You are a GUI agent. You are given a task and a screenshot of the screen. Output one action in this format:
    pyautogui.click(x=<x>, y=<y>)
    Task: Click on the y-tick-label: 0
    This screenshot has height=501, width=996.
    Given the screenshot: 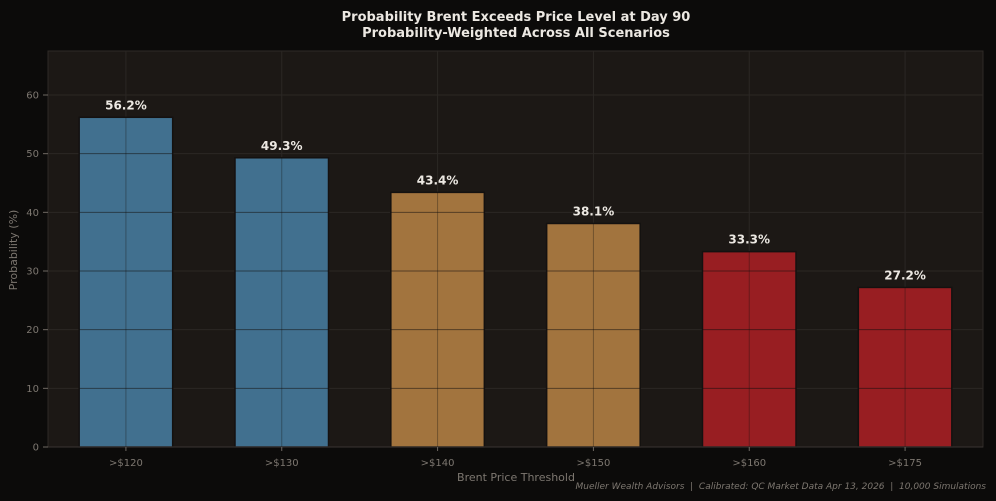 What is the action you would take?
    pyautogui.click(x=36, y=448)
    